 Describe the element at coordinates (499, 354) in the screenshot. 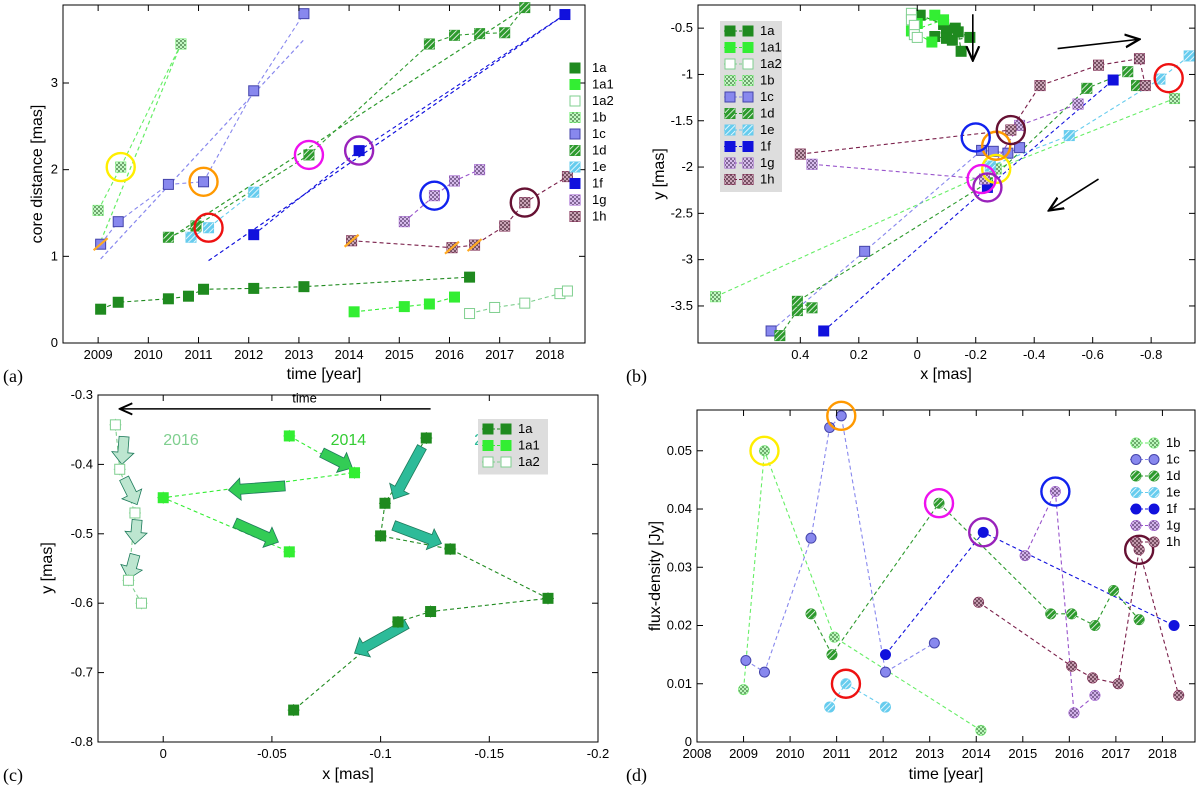

I see `x-tick-label: 2017` at that location.